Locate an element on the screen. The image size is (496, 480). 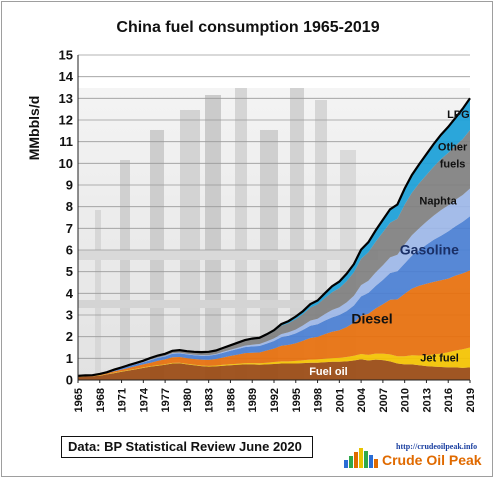
x-tick-2004: 2004 is located at coordinates (362, 399).